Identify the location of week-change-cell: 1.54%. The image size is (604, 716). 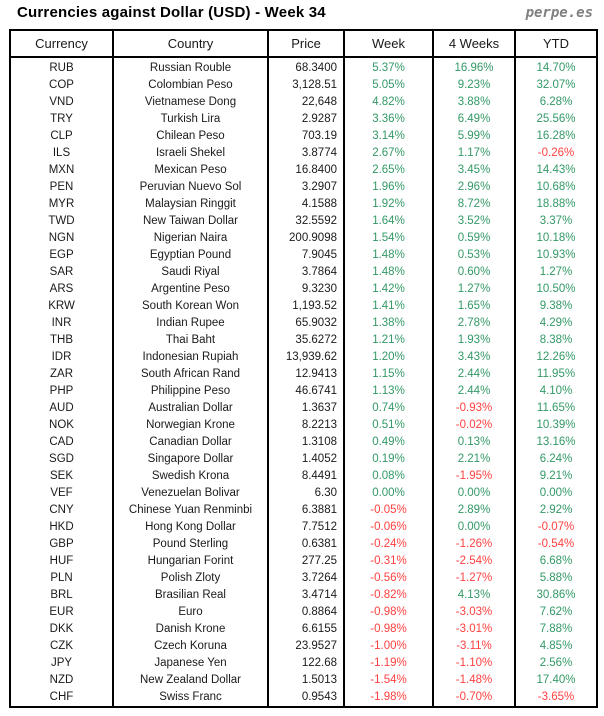
(388, 238).